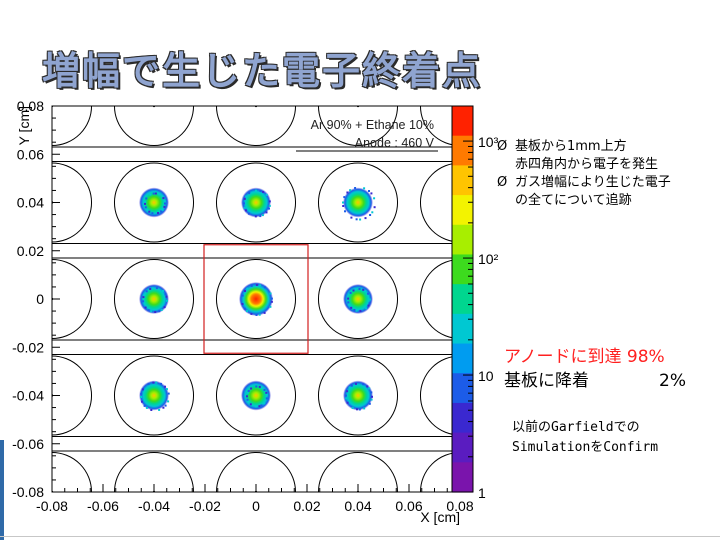 The width and height of the screenshot is (720, 540). What do you see at coordinates (205, 506) in the screenshot?
I see `x-tick-label: -0.02` at bounding box center [205, 506].